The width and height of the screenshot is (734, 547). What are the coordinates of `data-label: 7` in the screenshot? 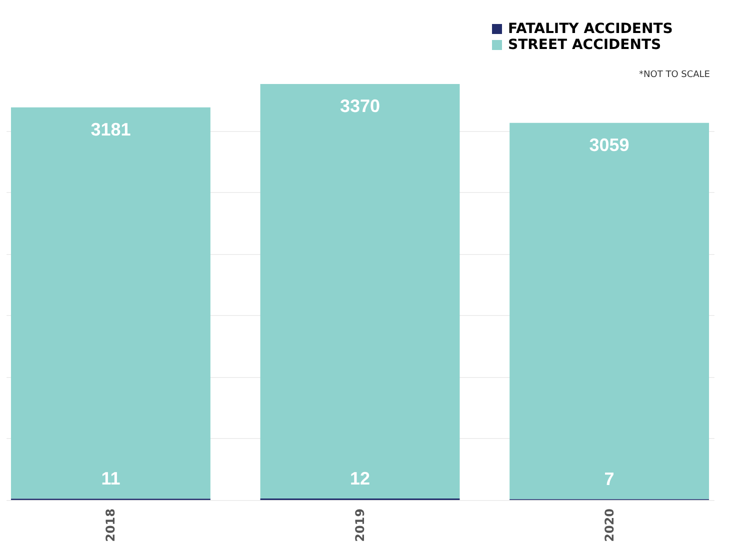 It's located at (609, 479).